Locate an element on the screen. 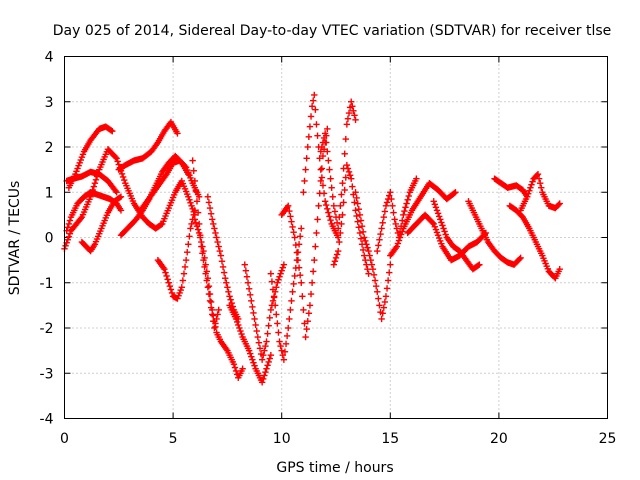  x-tick-label: 0 is located at coordinates (64, 439).